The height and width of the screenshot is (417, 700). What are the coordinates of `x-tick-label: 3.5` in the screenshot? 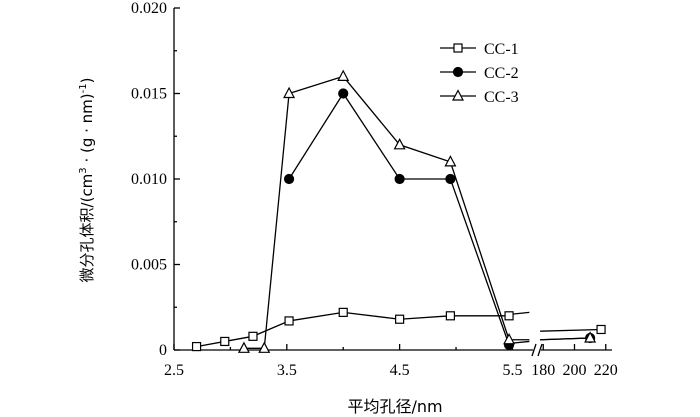 It's located at (287, 370).